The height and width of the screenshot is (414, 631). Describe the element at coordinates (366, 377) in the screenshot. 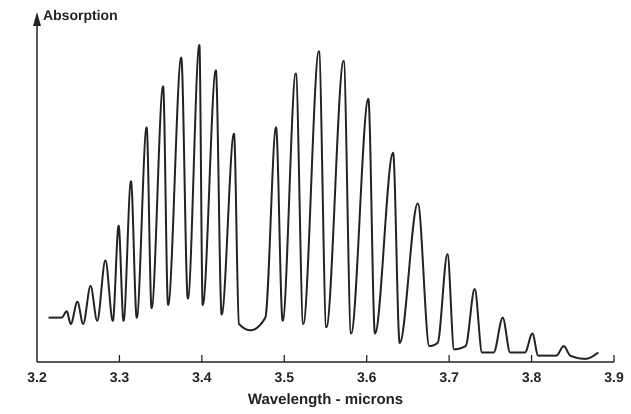

I see `x-tick-label: 3.6` at that location.